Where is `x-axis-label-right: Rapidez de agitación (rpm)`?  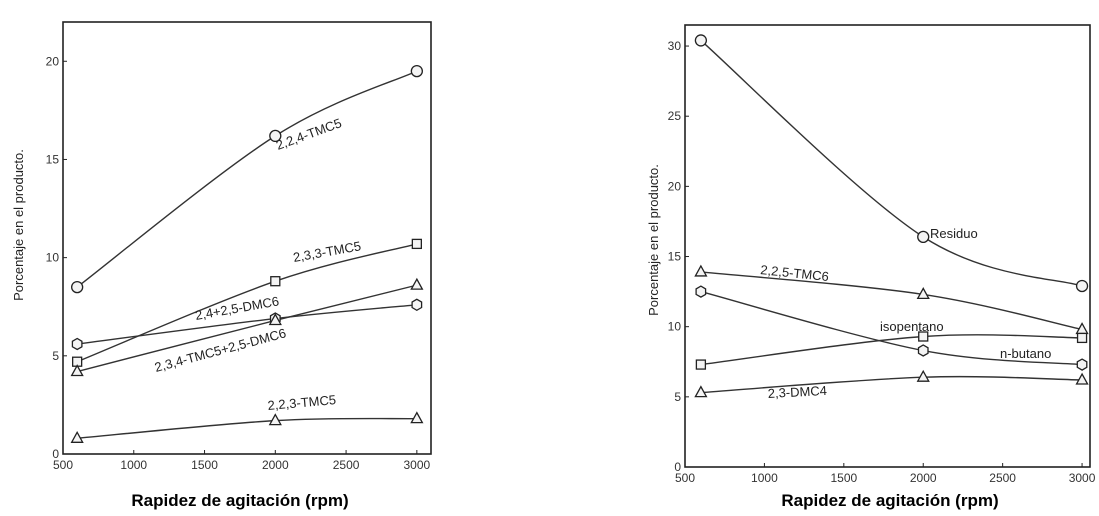 x-axis-label-right: Rapidez de agitación (rpm) is located at coordinates (889, 500).